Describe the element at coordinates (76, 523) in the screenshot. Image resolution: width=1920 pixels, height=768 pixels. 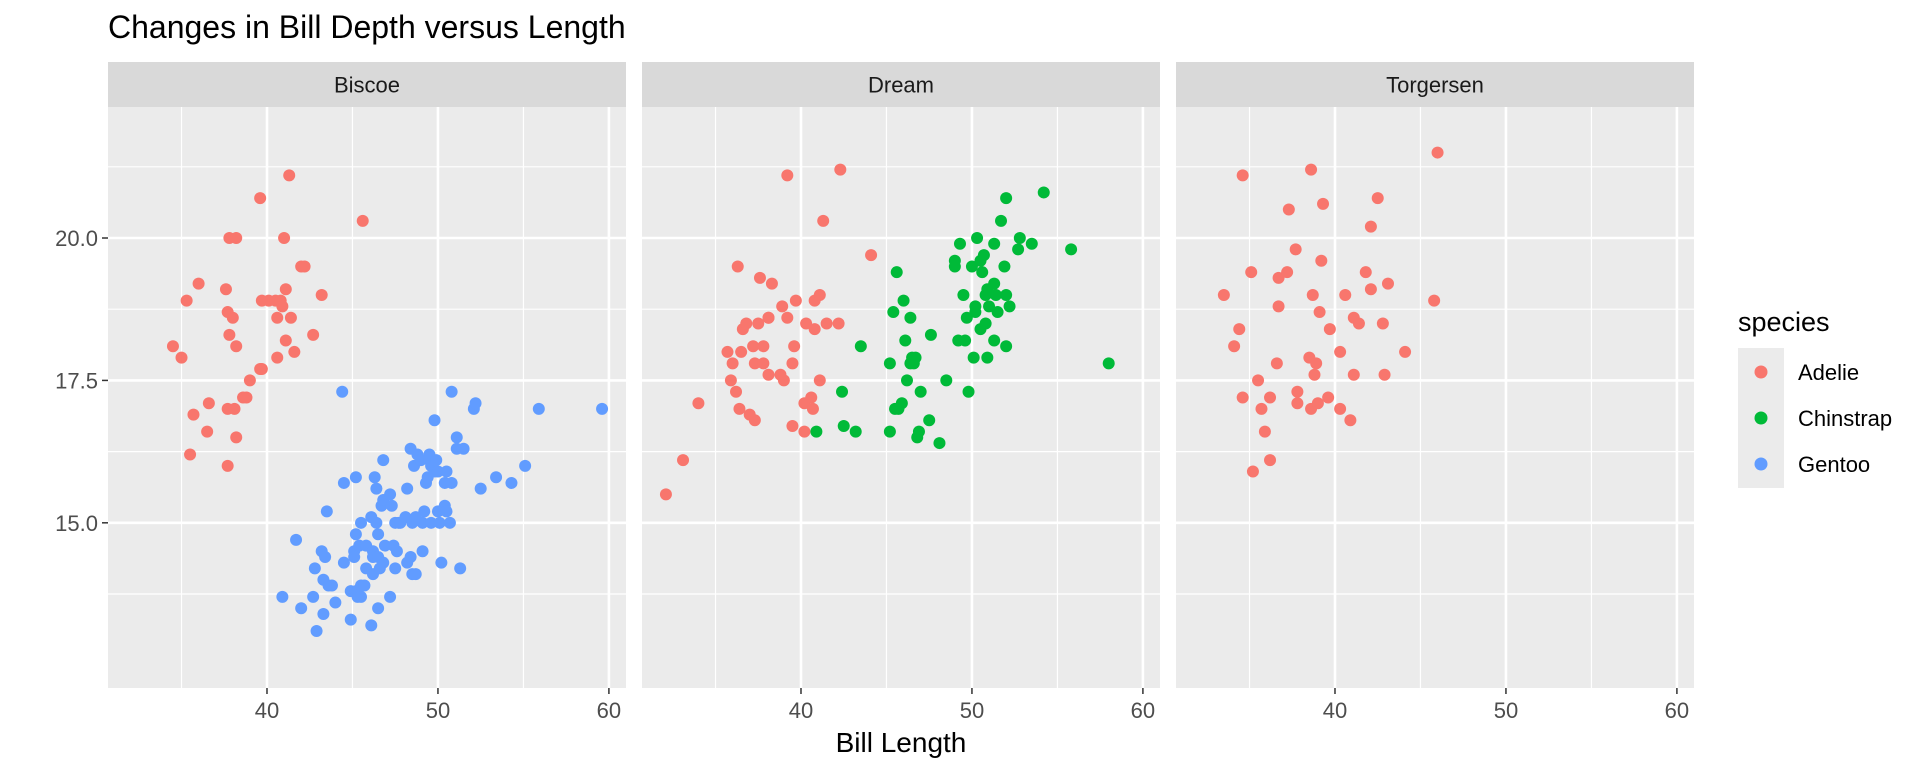
I see `y-tick-label: 15.0` at that location.